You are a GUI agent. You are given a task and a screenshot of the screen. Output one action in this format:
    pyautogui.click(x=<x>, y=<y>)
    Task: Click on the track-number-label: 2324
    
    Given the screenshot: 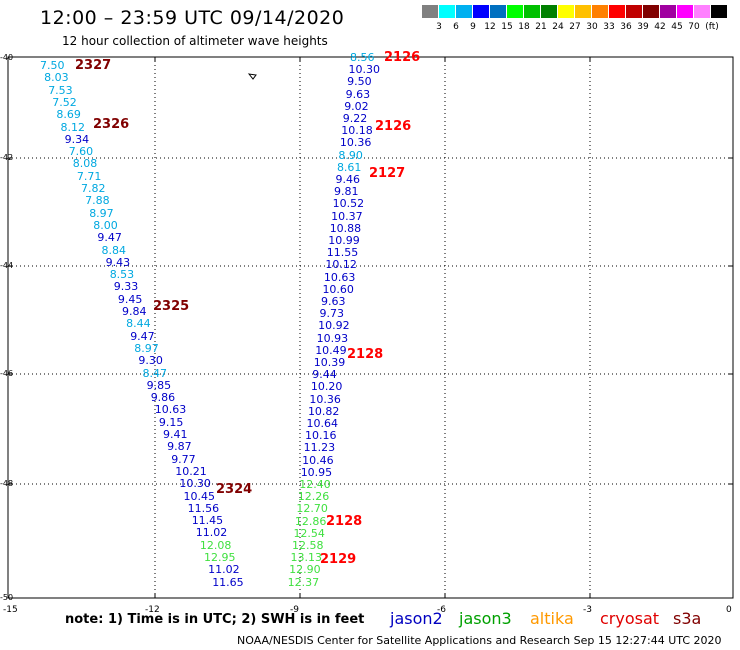 What is the action you would take?
    pyautogui.click(x=234, y=489)
    